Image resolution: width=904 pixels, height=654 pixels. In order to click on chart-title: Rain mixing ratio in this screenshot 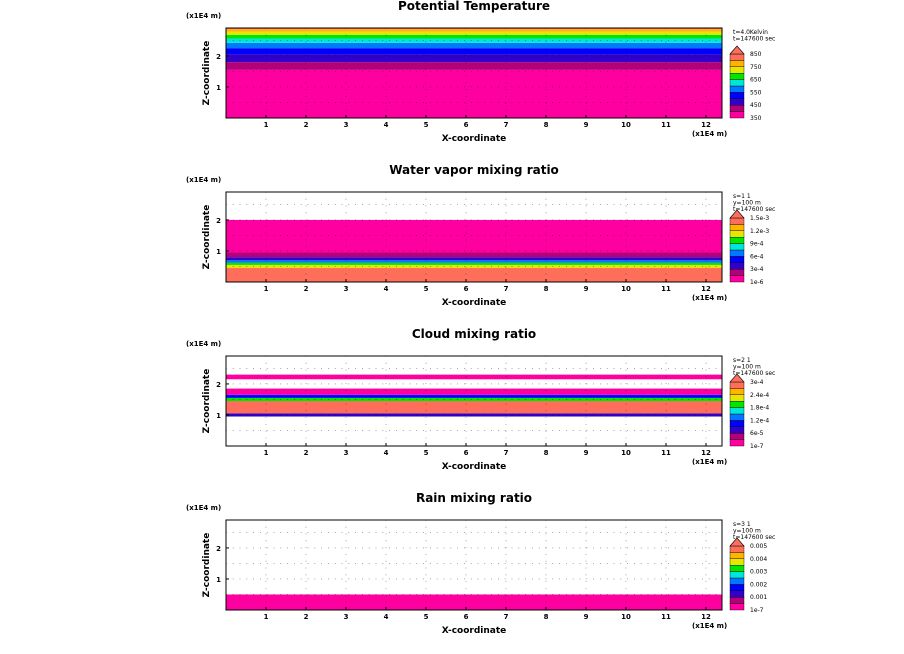, I will do `click(474, 498)`.